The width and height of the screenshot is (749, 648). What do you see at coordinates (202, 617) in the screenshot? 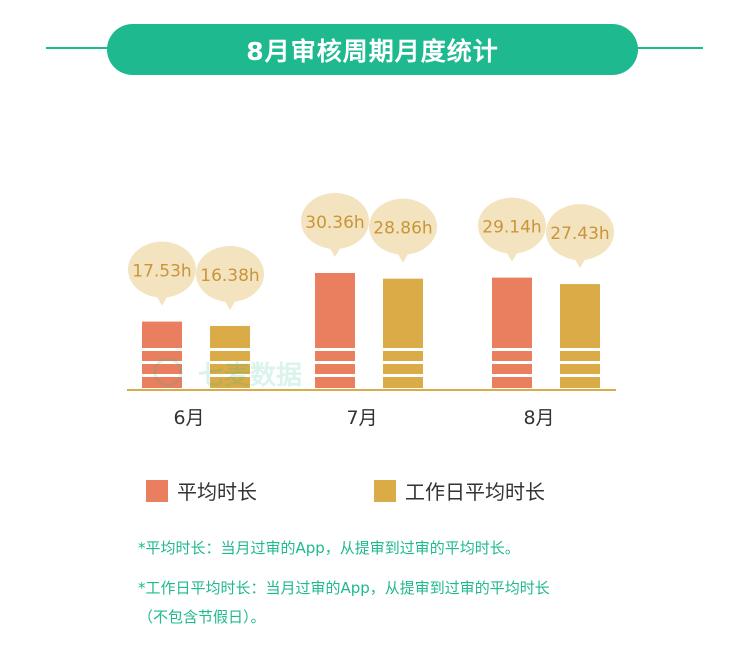
I see `note-workday-cont: （不包含节假日）。` at bounding box center [202, 617].